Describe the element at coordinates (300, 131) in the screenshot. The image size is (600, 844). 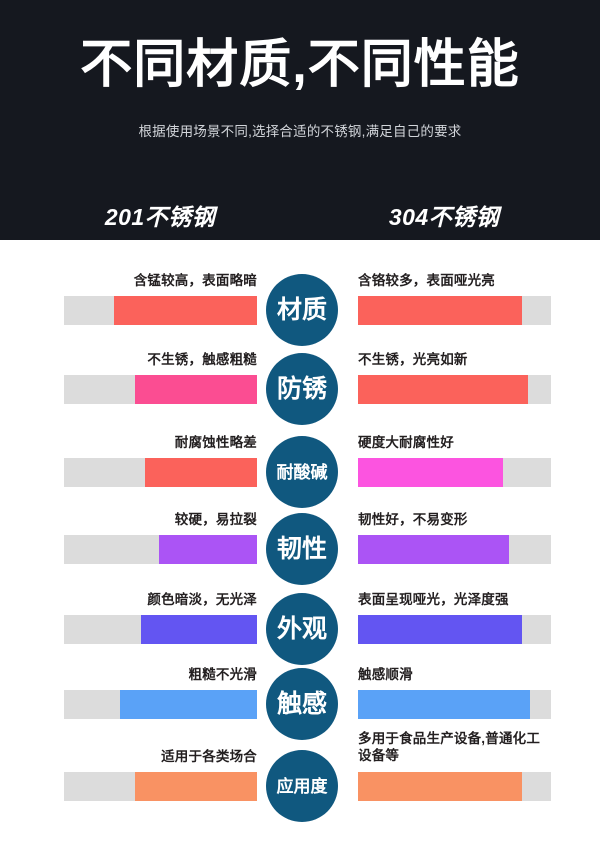
I see `page-subtitle: 根据使用场景不同,选择合适的不锈钢,满足自己的要求` at that location.